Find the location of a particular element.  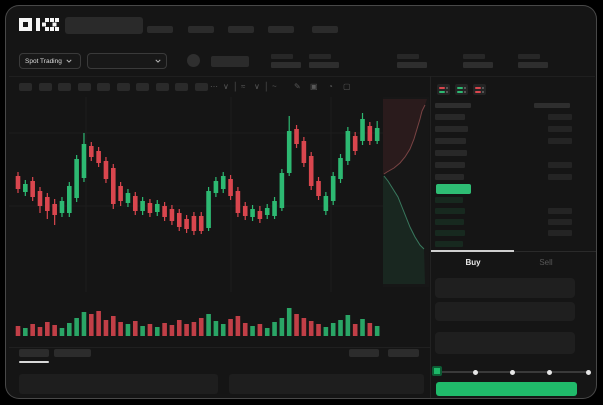

tab-sell: Sell is located at coordinates (546, 262).